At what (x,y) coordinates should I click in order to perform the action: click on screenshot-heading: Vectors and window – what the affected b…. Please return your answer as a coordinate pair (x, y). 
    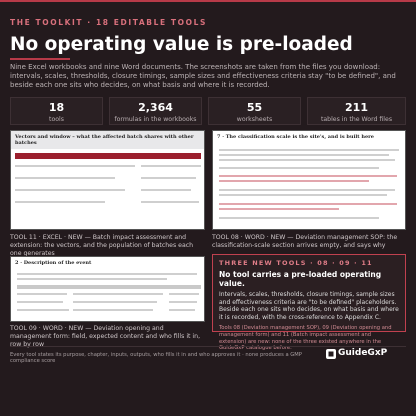
    Looking at the image, I should click on (107, 140).